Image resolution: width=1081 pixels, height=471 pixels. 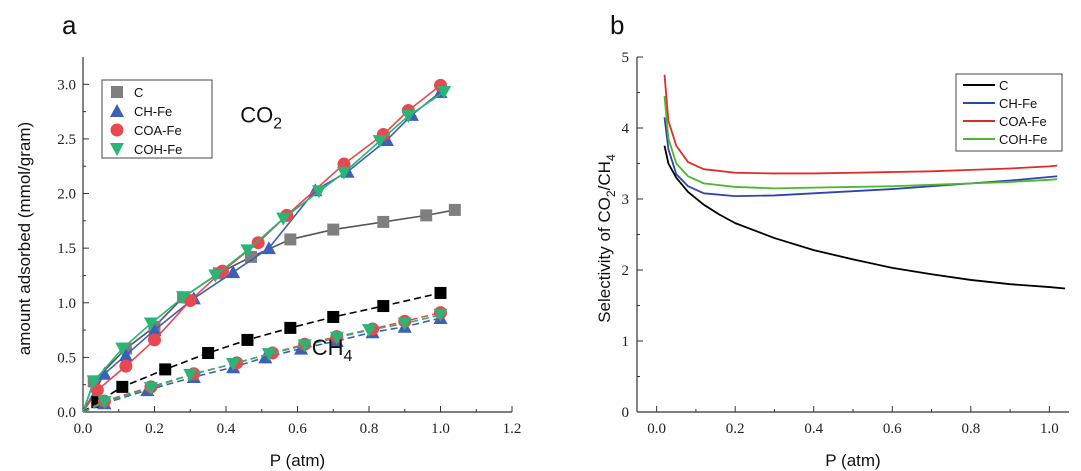 What do you see at coordinates (158, 149) in the screenshot?
I see `panel-a-legend-label: COH-Fe` at bounding box center [158, 149].